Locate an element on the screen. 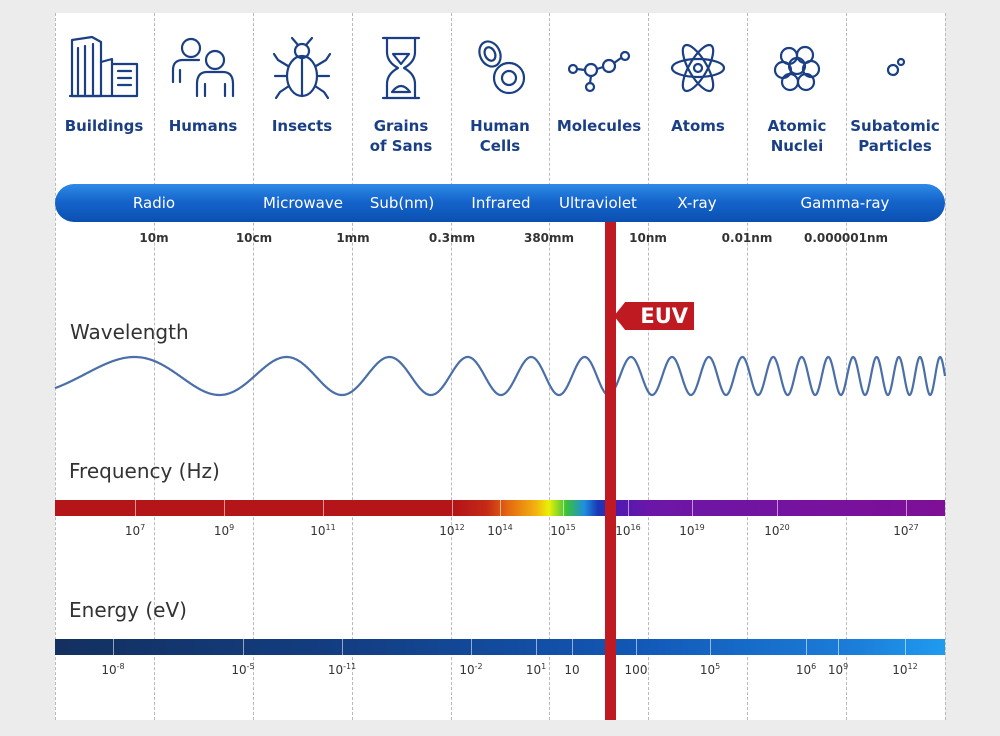 Image resolution: width=1000 pixels, height=736 pixels. energy-tick-label: 10 is located at coordinates (572, 670).